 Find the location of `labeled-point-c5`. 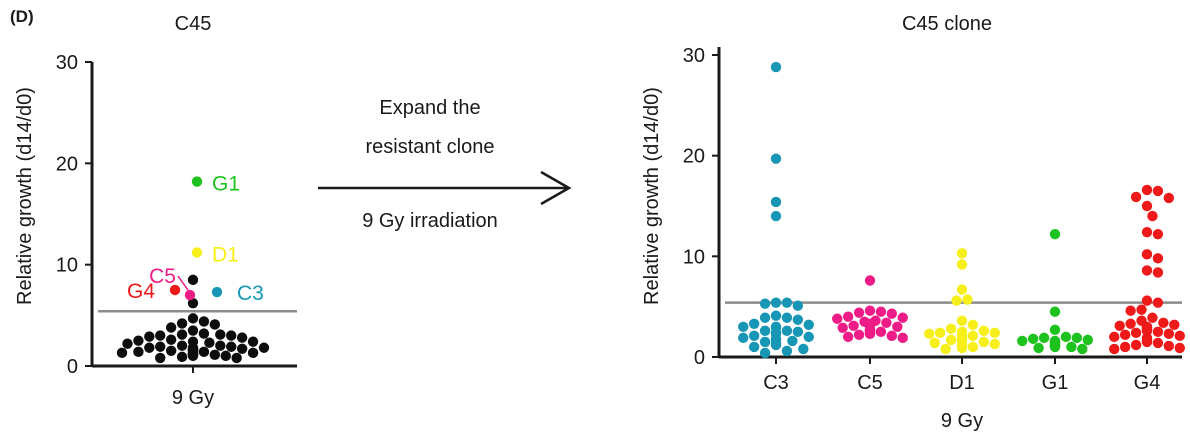

labeled-point-c5 is located at coordinates (190, 295).